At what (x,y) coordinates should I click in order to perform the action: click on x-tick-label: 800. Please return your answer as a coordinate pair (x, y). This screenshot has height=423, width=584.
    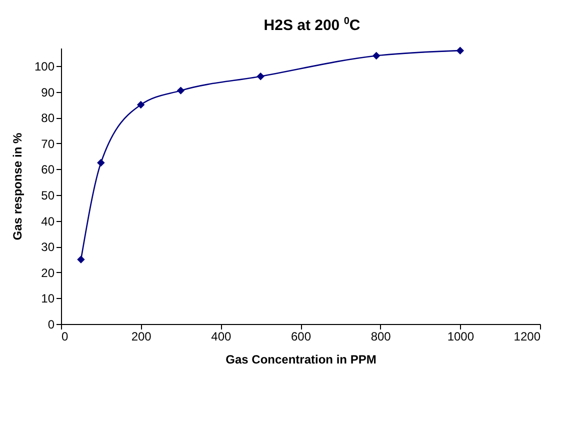
    Looking at the image, I should click on (381, 337).